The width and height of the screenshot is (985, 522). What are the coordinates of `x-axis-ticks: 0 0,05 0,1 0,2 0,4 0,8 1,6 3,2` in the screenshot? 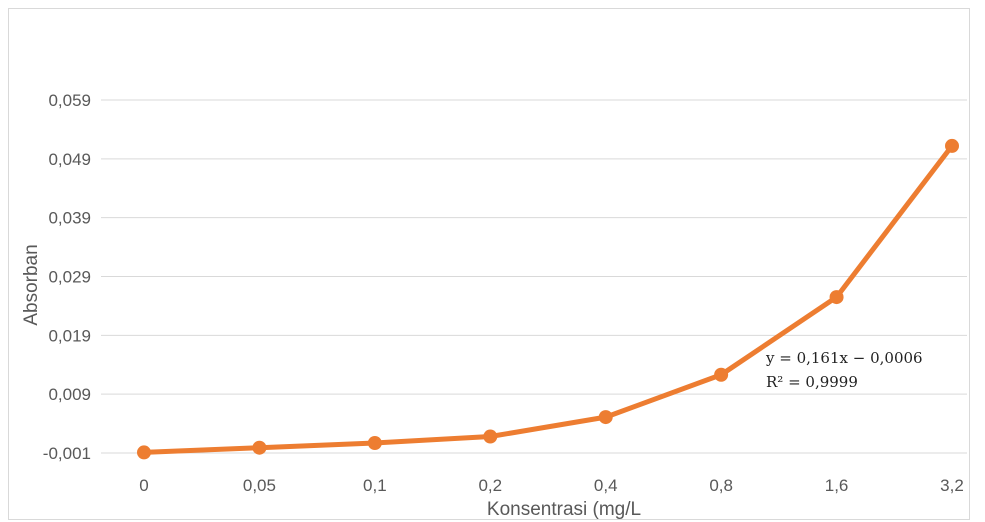 It's located at (551, 485).